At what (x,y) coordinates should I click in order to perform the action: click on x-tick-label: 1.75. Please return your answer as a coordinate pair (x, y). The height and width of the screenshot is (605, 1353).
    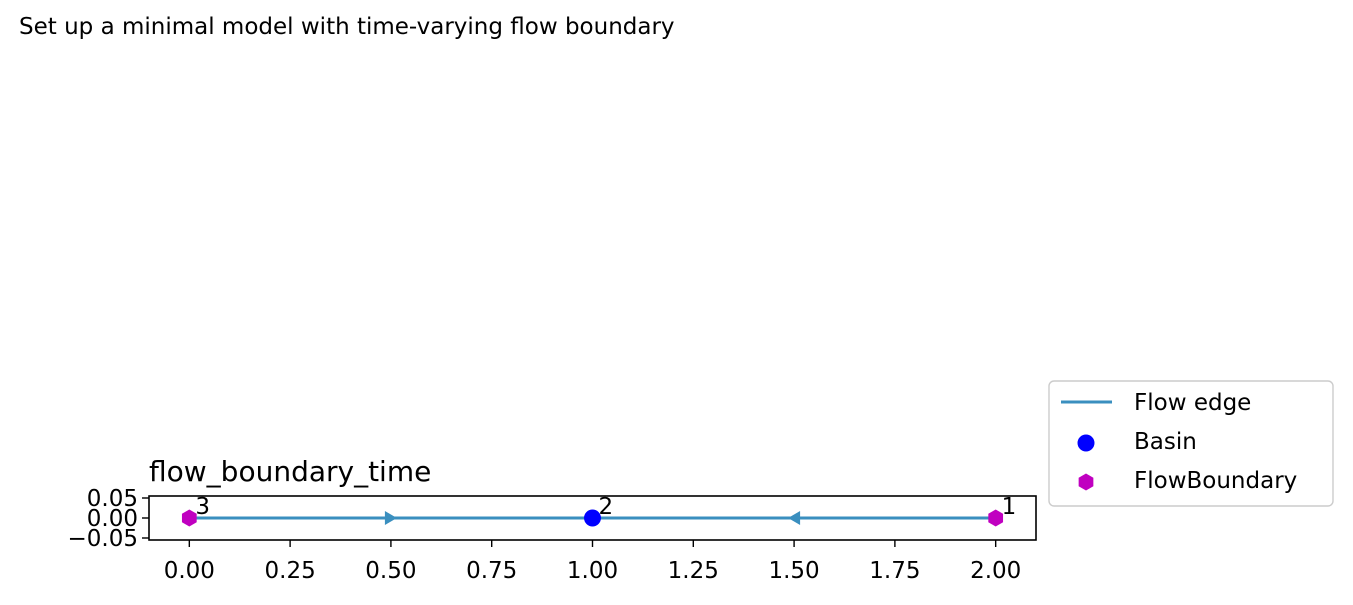
    Looking at the image, I should click on (894, 571).